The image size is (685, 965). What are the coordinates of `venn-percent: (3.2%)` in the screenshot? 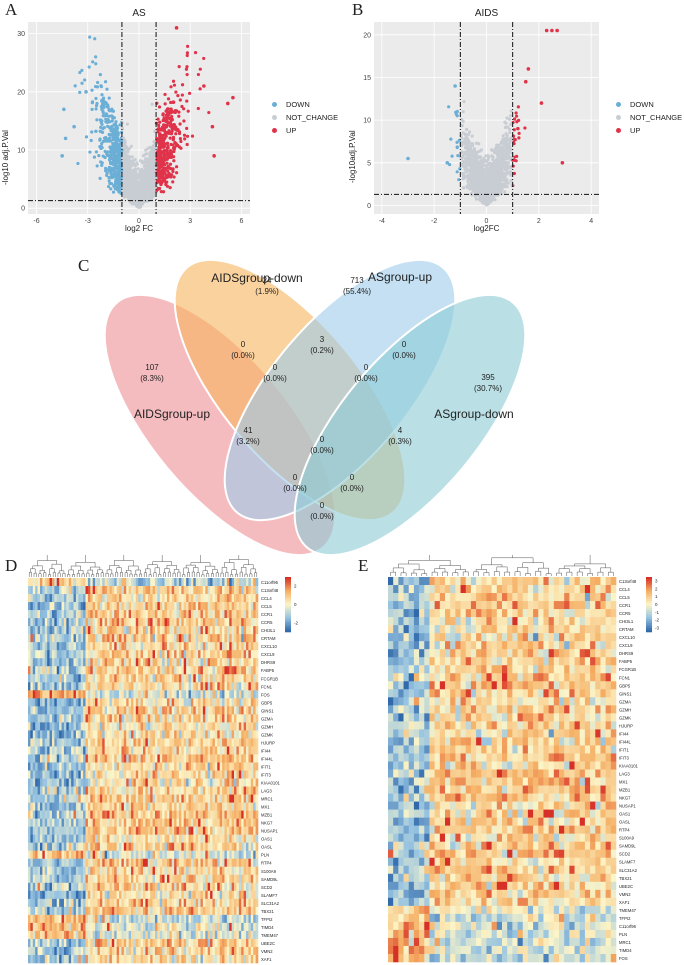 It's located at (248, 441).